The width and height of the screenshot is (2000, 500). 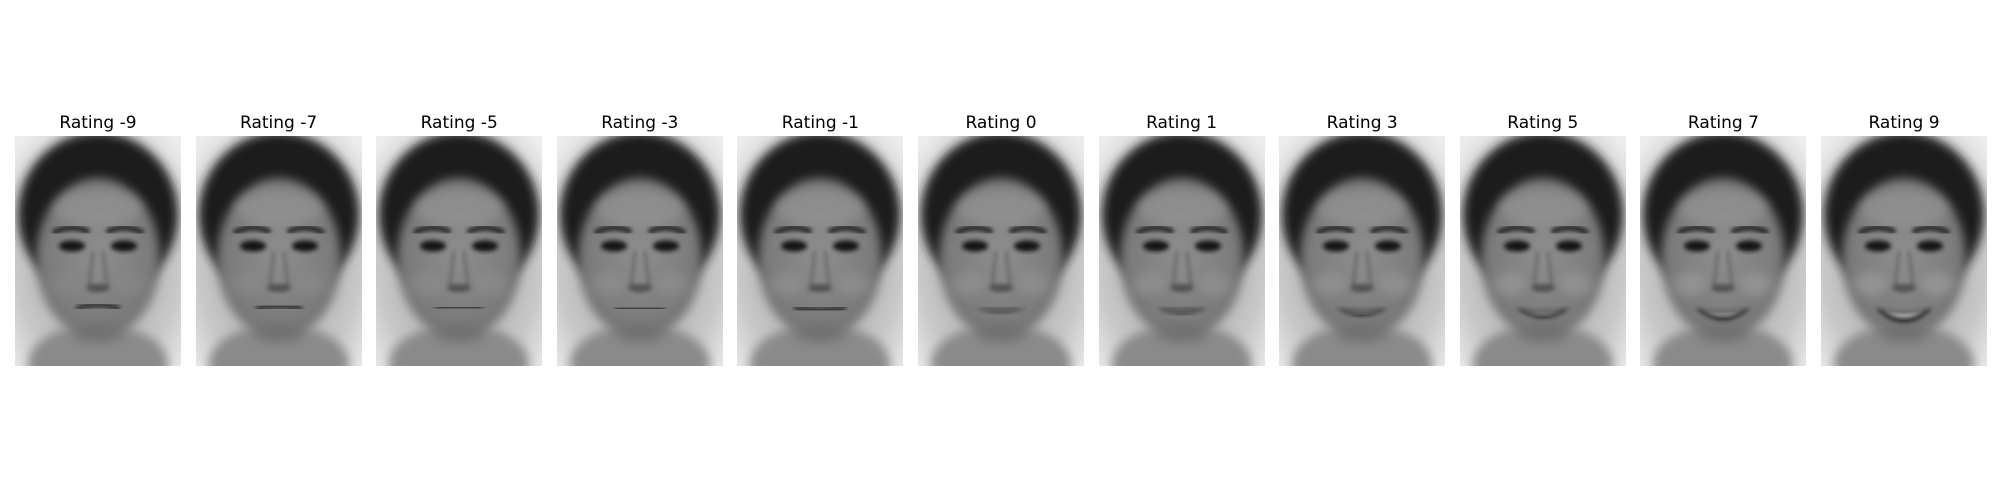 What do you see at coordinates (820, 123) in the screenshot?
I see `panel-title: Rating -1` at bounding box center [820, 123].